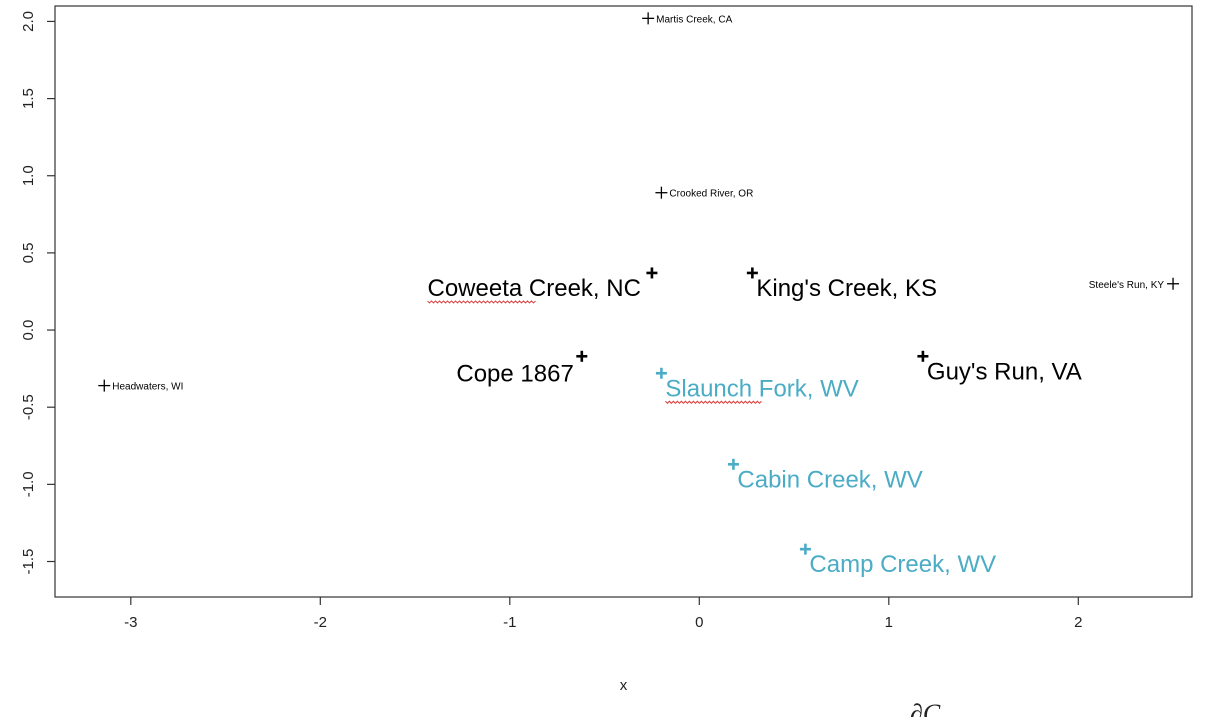 The image size is (1214, 717). What do you see at coordinates (711, 194) in the screenshot?
I see `point-label: Crooked River, OR` at bounding box center [711, 194].